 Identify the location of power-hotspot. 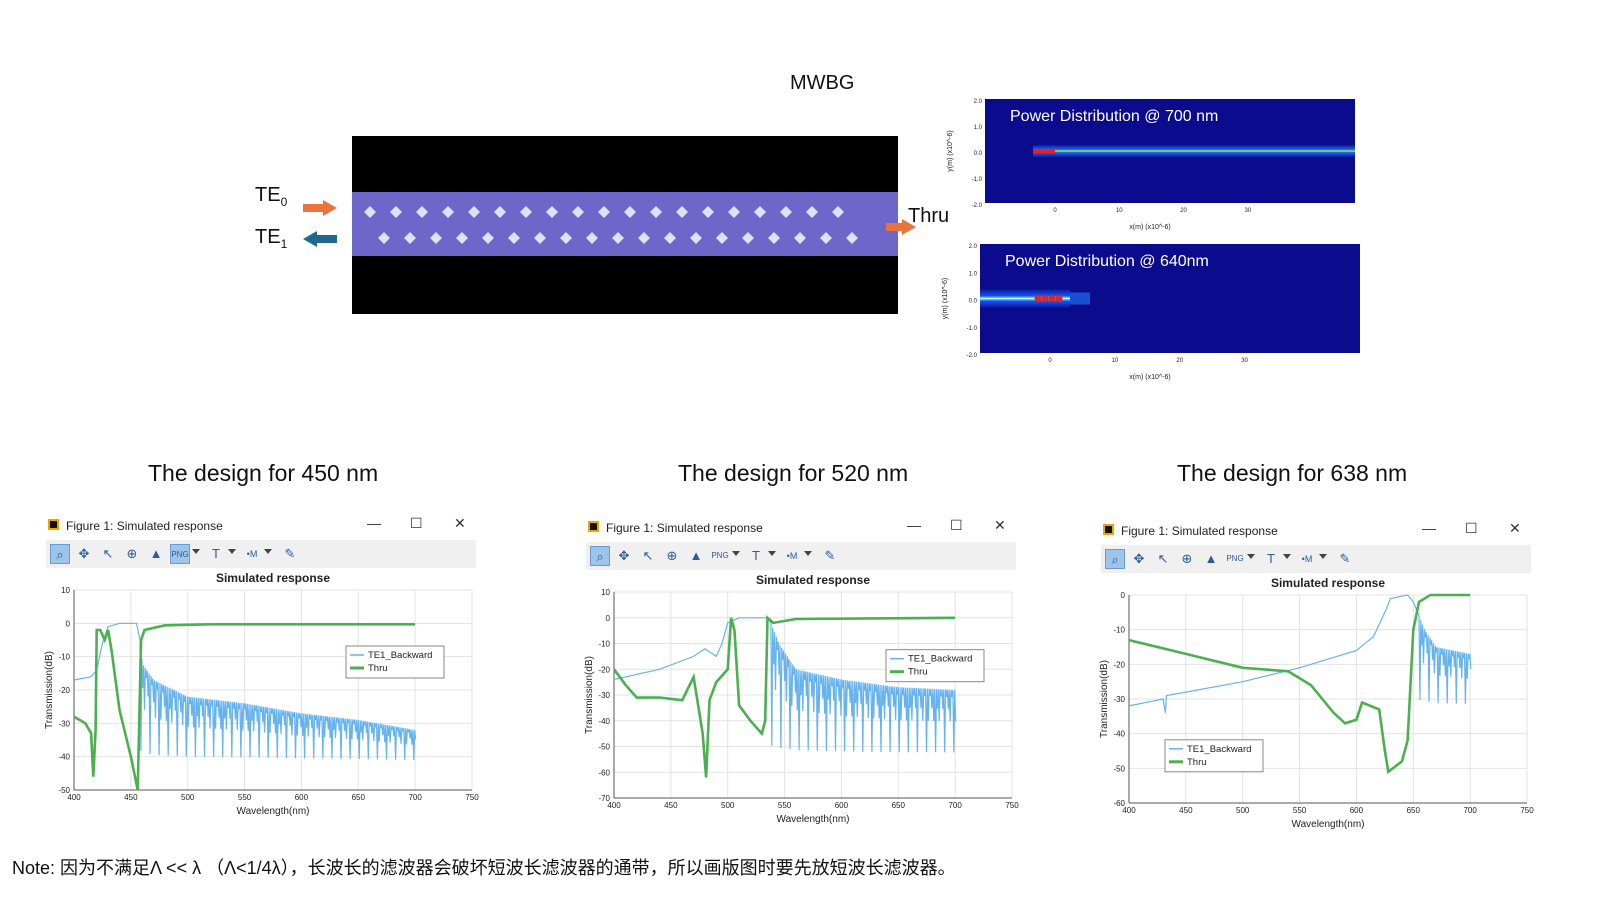
(1044, 151).